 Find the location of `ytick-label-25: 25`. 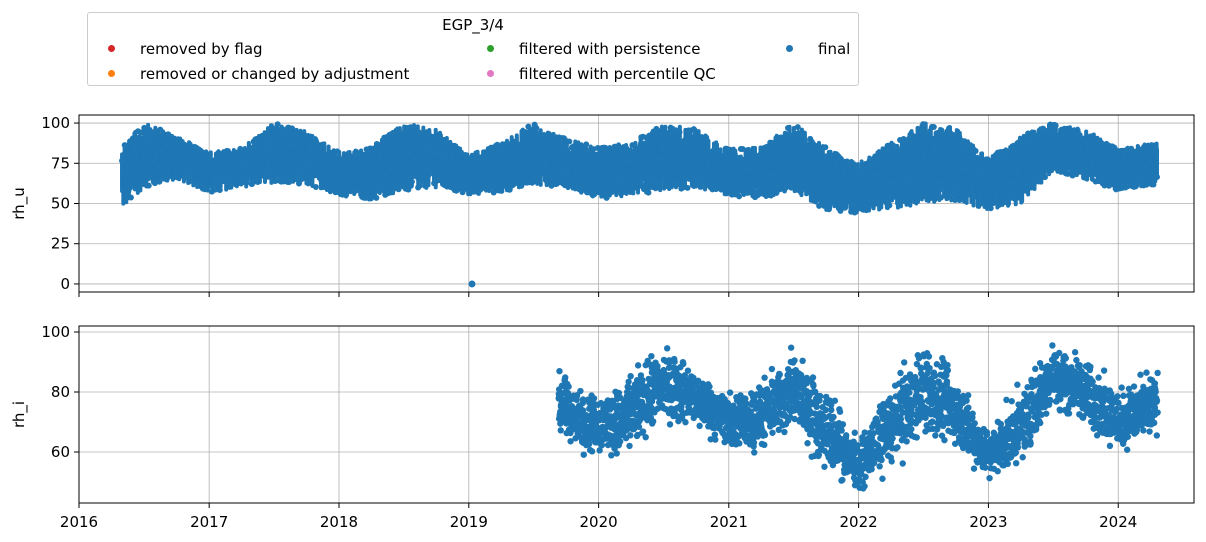

ytick-label-25: 25 is located at coordinates (60, 244).